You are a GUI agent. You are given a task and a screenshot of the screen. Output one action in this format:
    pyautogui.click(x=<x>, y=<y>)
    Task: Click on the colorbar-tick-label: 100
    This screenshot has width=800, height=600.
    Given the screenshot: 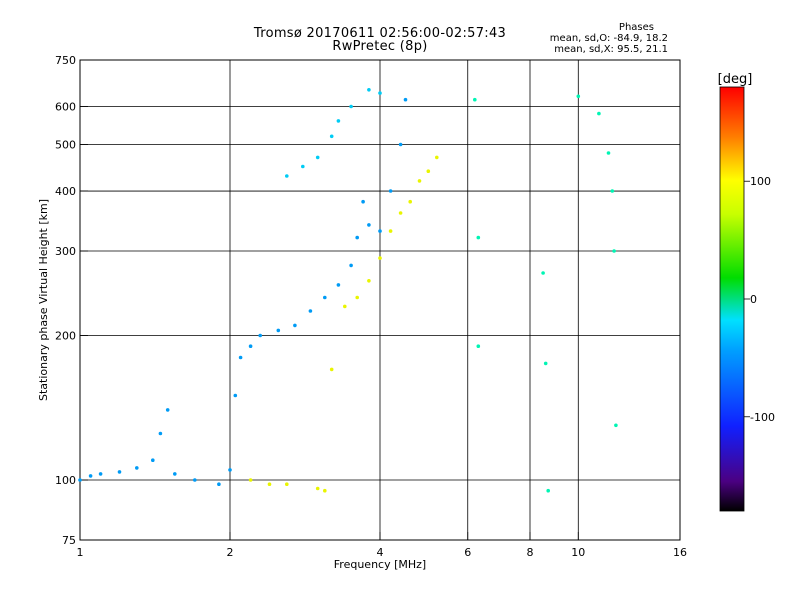 What is the action you would take?
    pyautogui.click(x=760, y=181)
    